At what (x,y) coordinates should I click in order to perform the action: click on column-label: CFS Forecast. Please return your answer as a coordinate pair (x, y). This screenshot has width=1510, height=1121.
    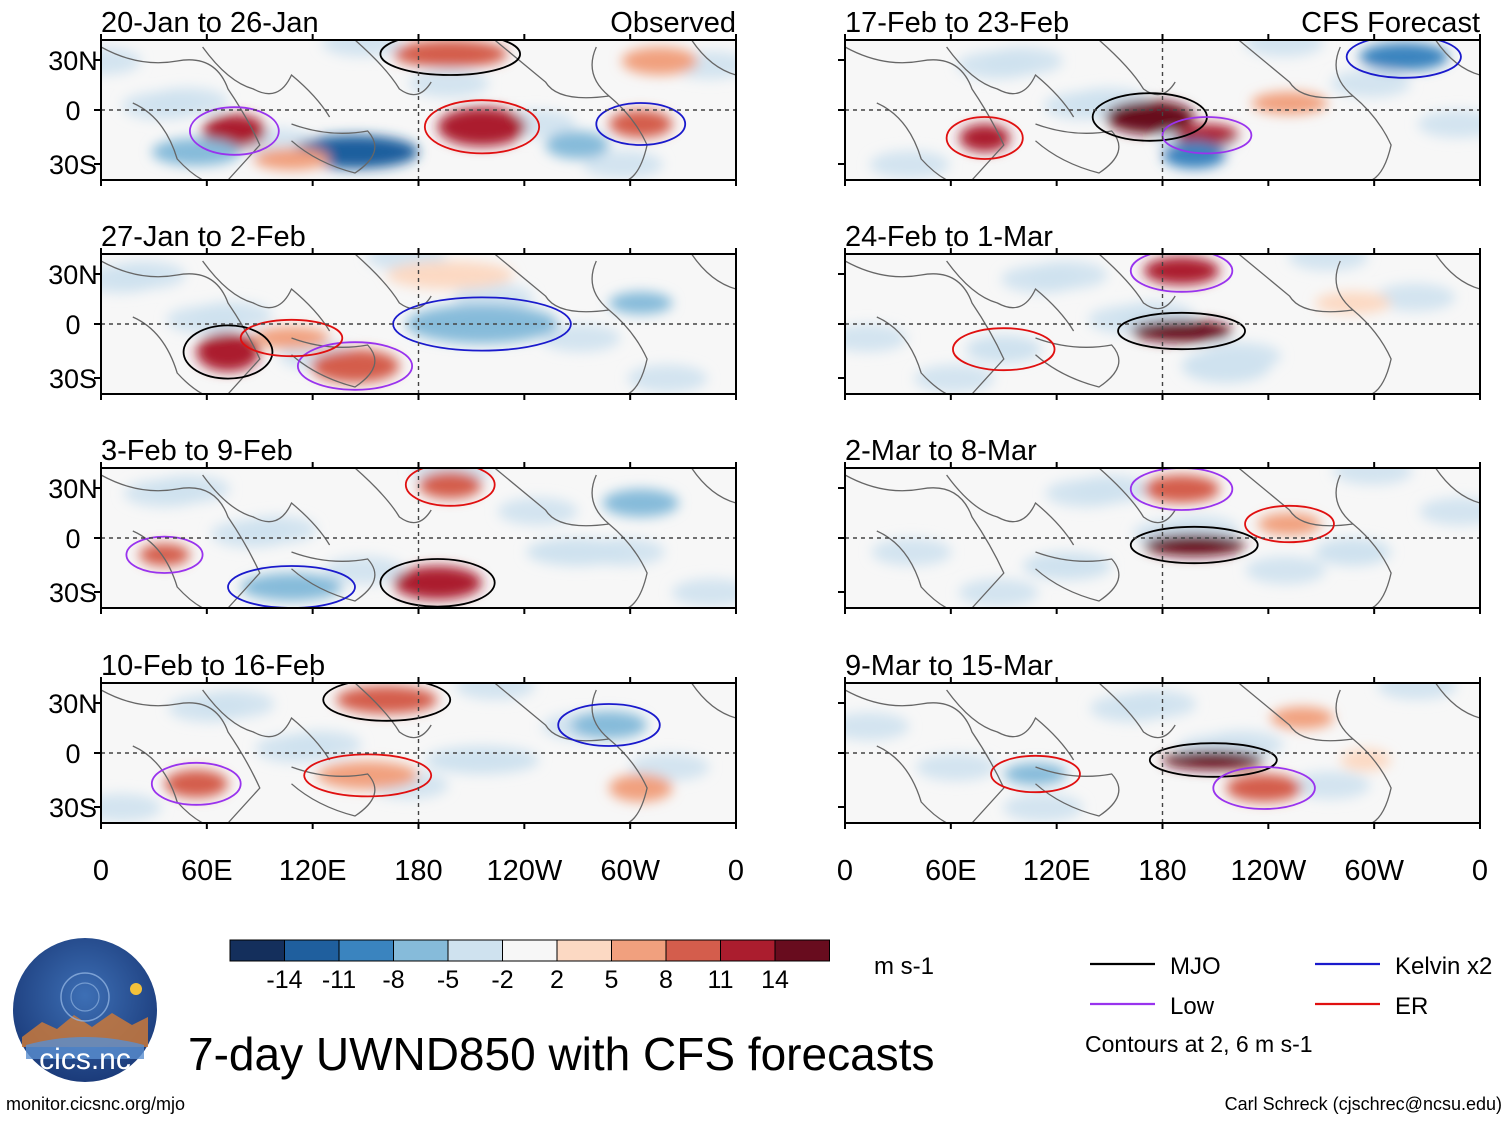
    Looking at the image, I should click on (1390, 23).